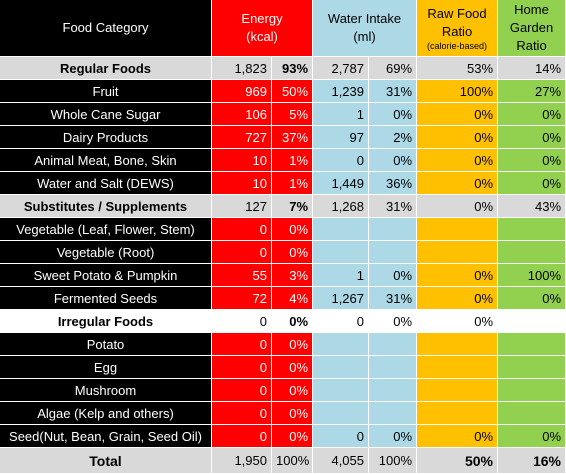 Image resolution: width=566 pixels, height=474 pixels. I want to click on header-raw-note: (calorie-based), so click(457, 45).